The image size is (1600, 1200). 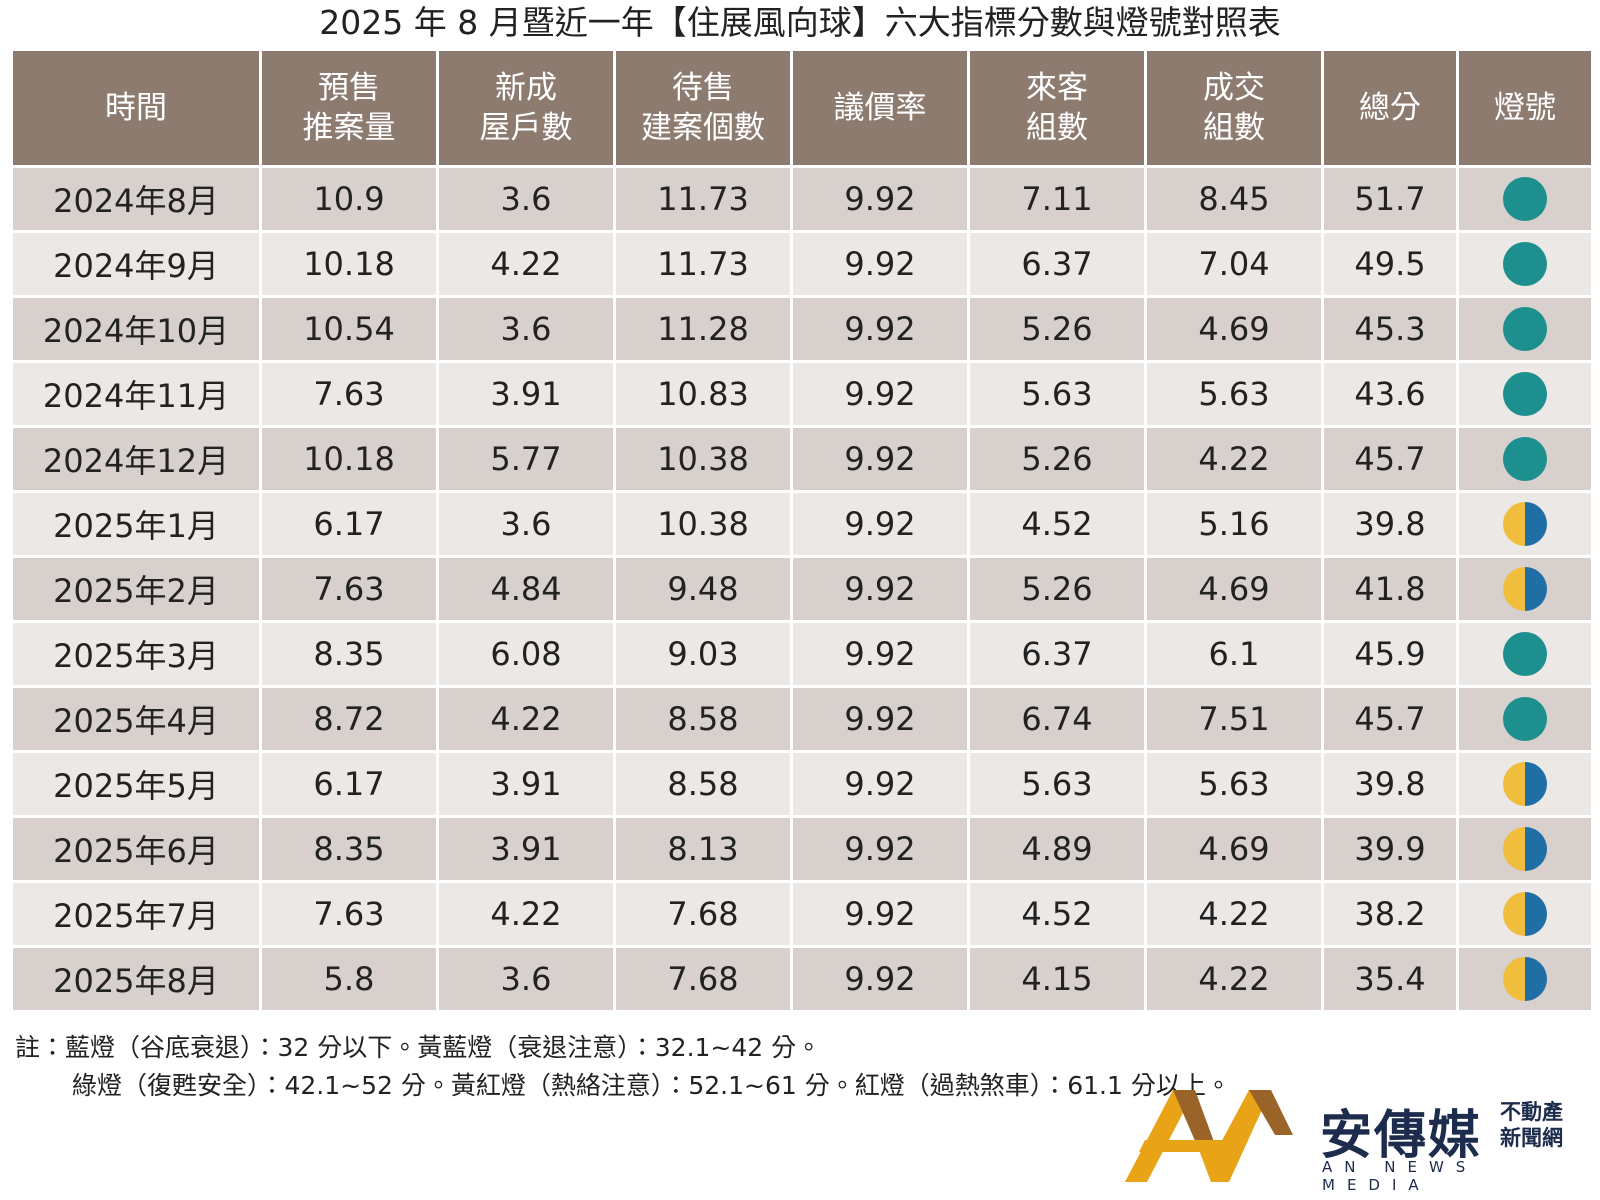 What do you see at coordinates (1234, 264) in the screenshot?
I see `table-cell: 7.04` at bounding box center [1234, 264].